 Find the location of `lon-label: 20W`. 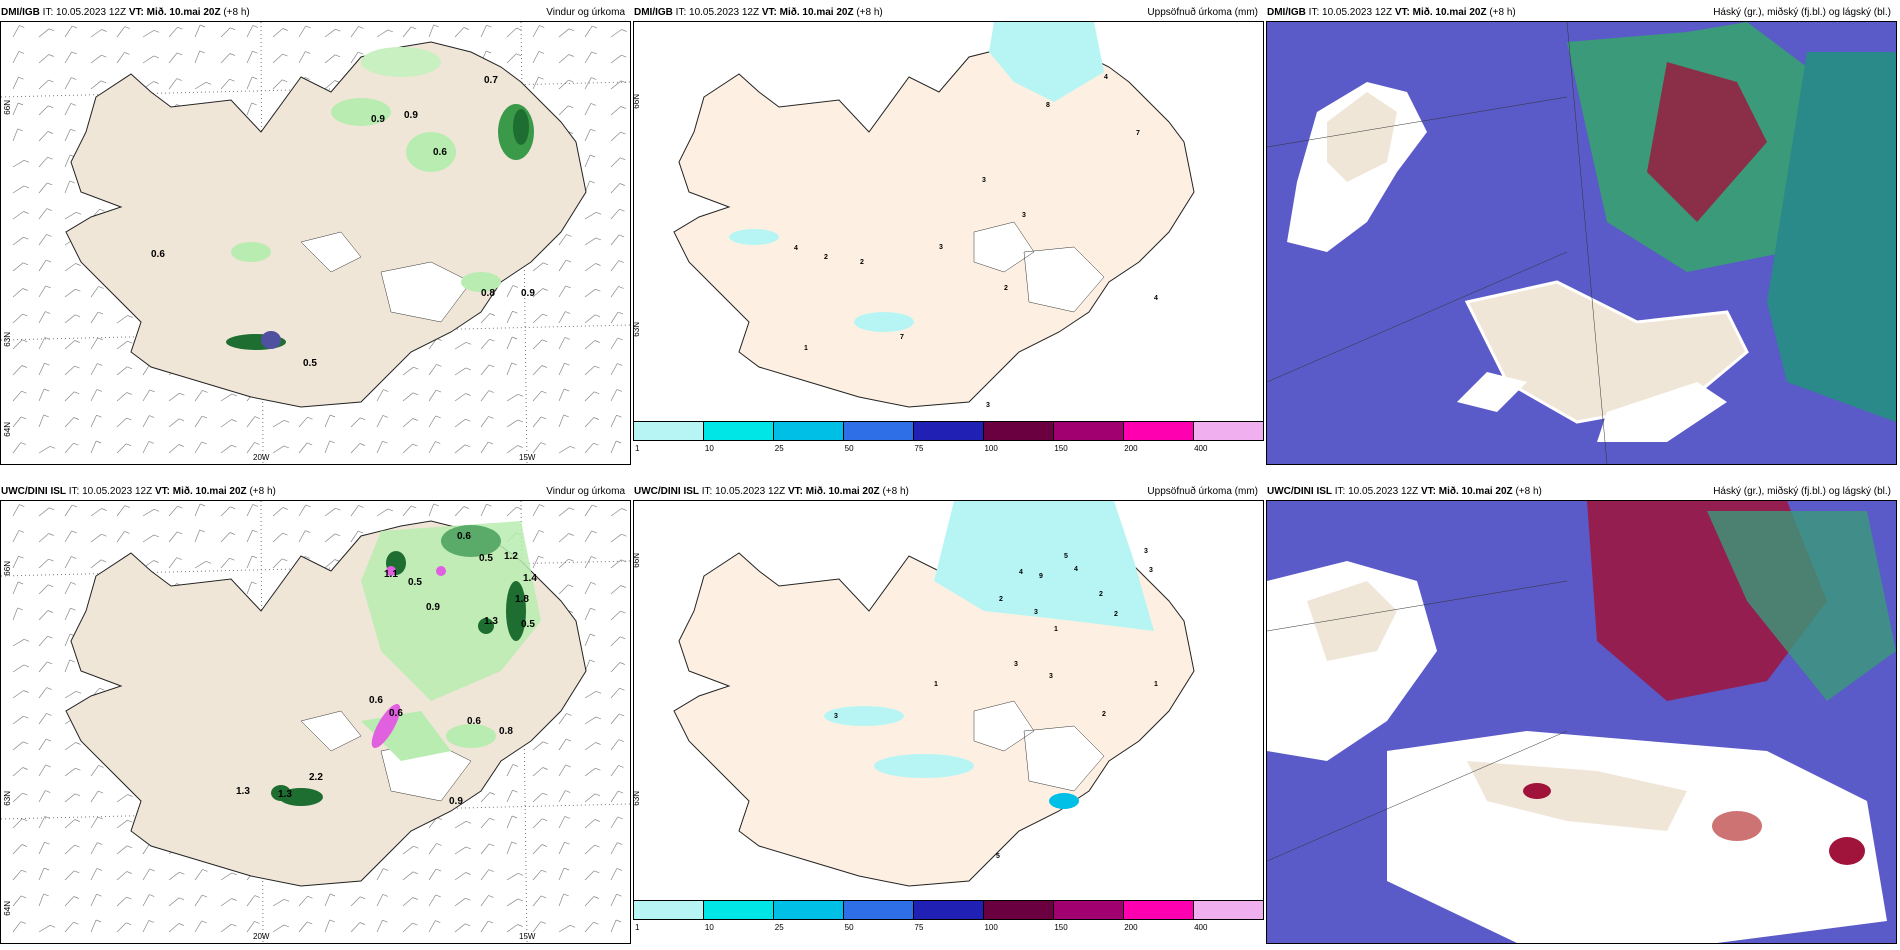

lon-label: 20W is located at coordinates (261, 936).